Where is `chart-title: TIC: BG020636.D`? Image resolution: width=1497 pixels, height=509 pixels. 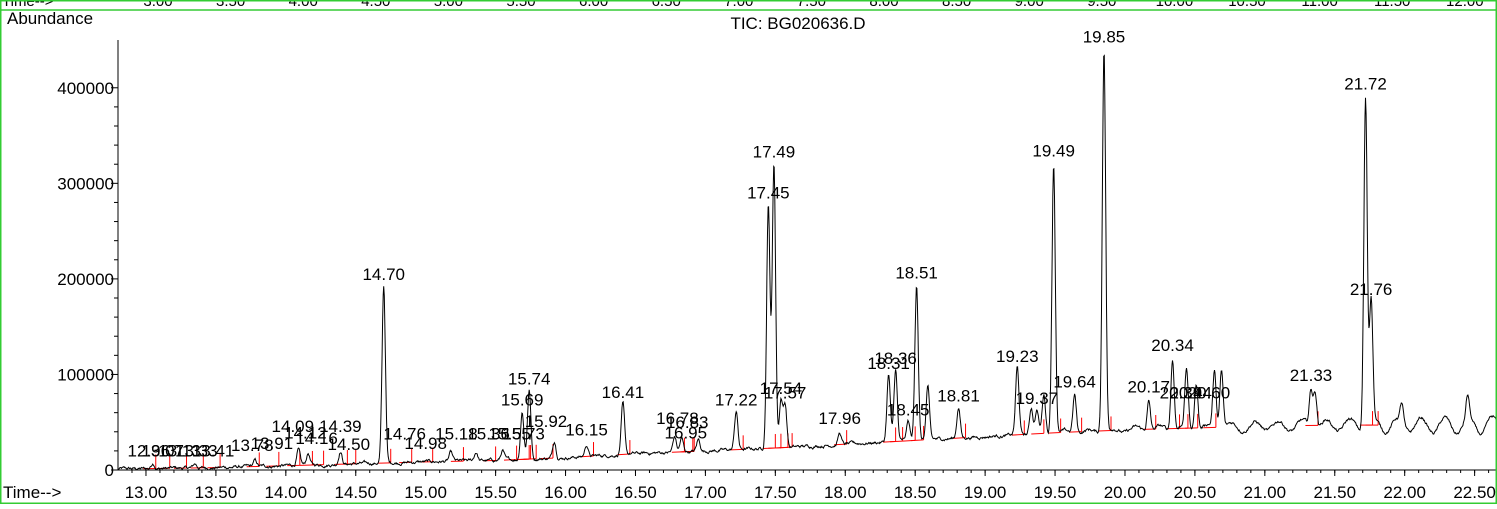 chart-title: TIC: BG020636.D is located at coordinates (797, 23).